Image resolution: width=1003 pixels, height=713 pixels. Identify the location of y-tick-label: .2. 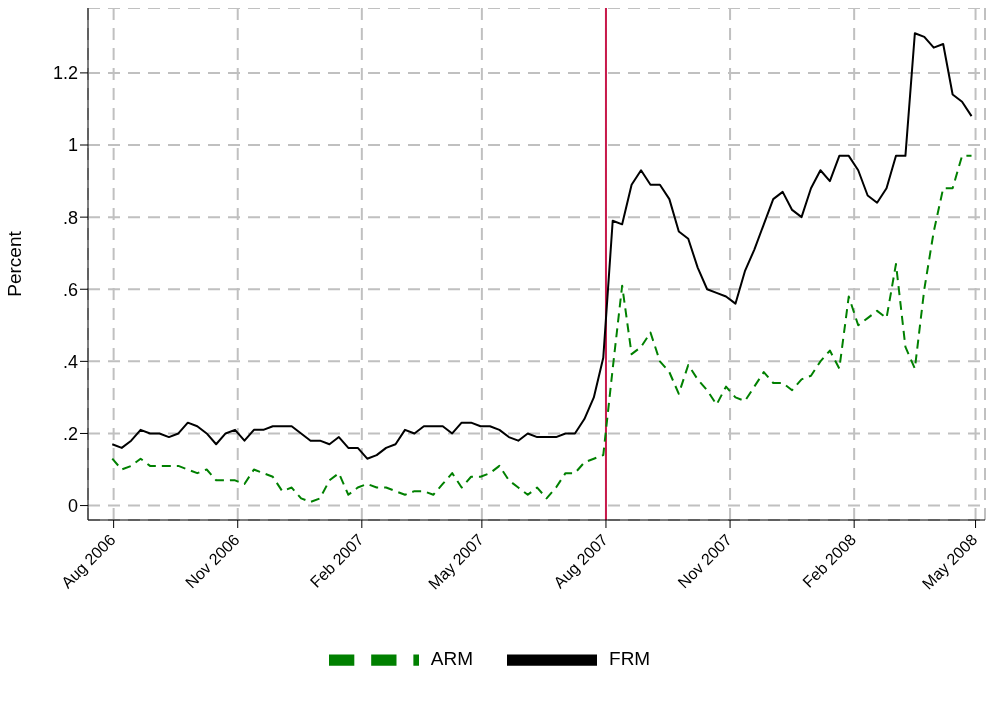
(70, 433).